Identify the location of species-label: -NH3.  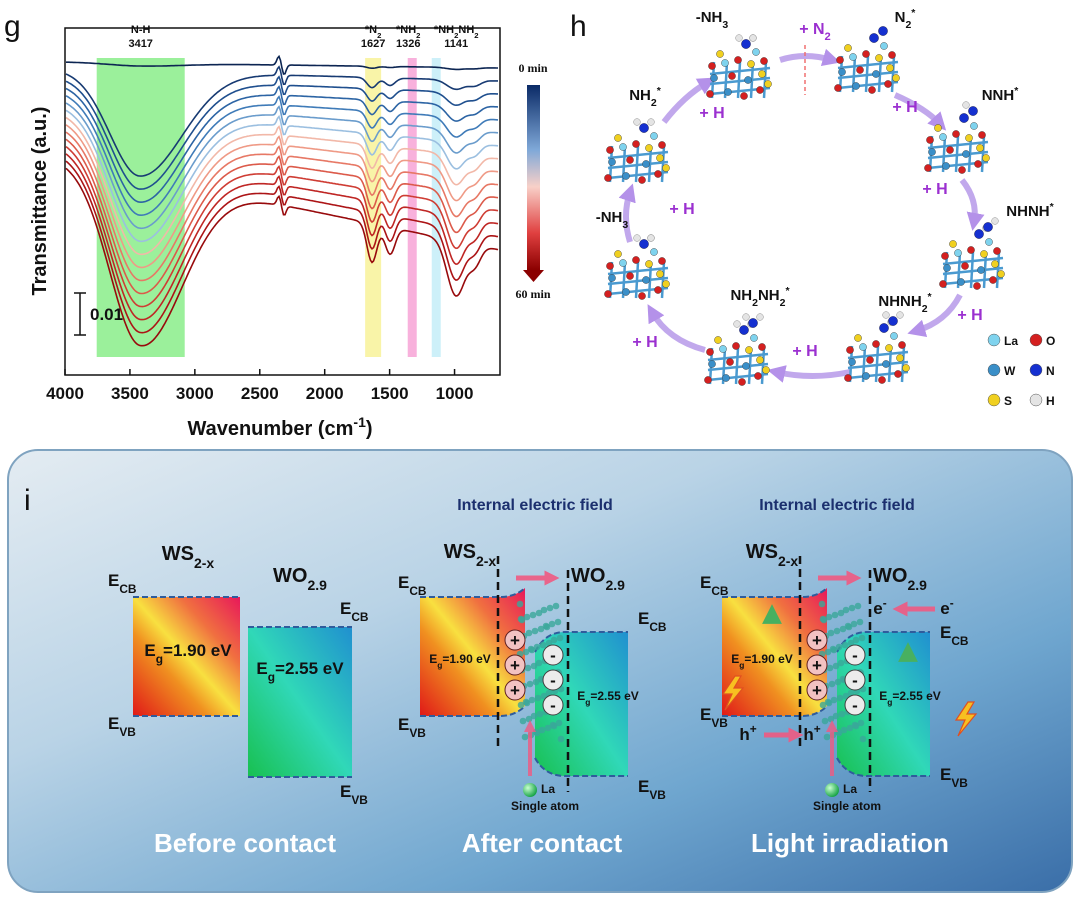
(712, 20).